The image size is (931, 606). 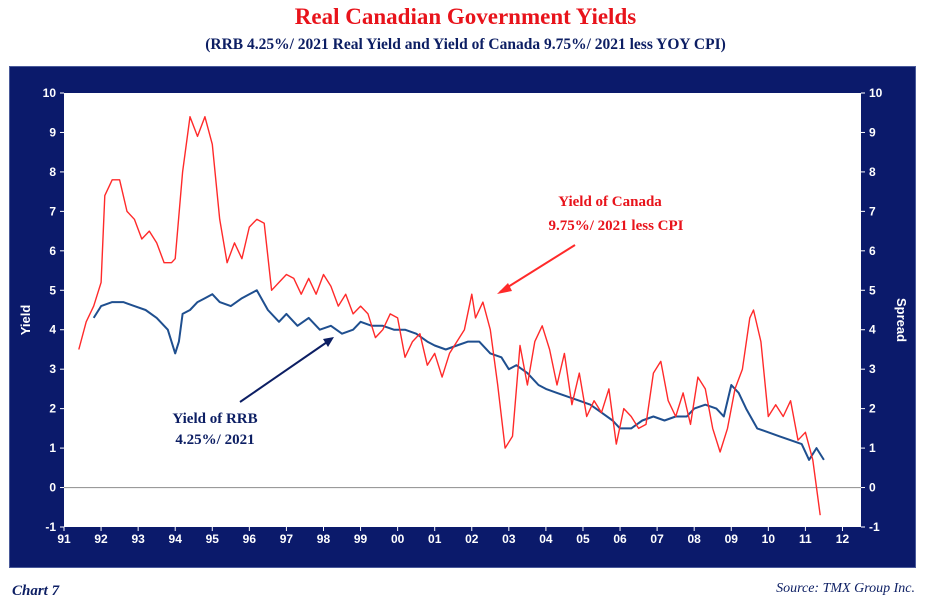 I want to click on x-tick-label: 94, so click(x=176, y=539).